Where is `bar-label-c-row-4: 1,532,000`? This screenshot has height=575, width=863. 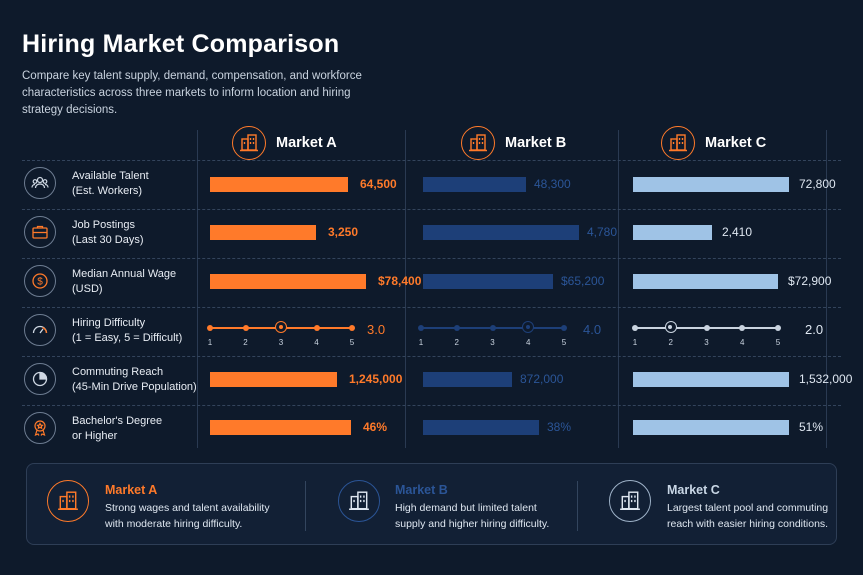 bar-label-c-row-4: 1,532,000 is located at coordinates (826, 379).